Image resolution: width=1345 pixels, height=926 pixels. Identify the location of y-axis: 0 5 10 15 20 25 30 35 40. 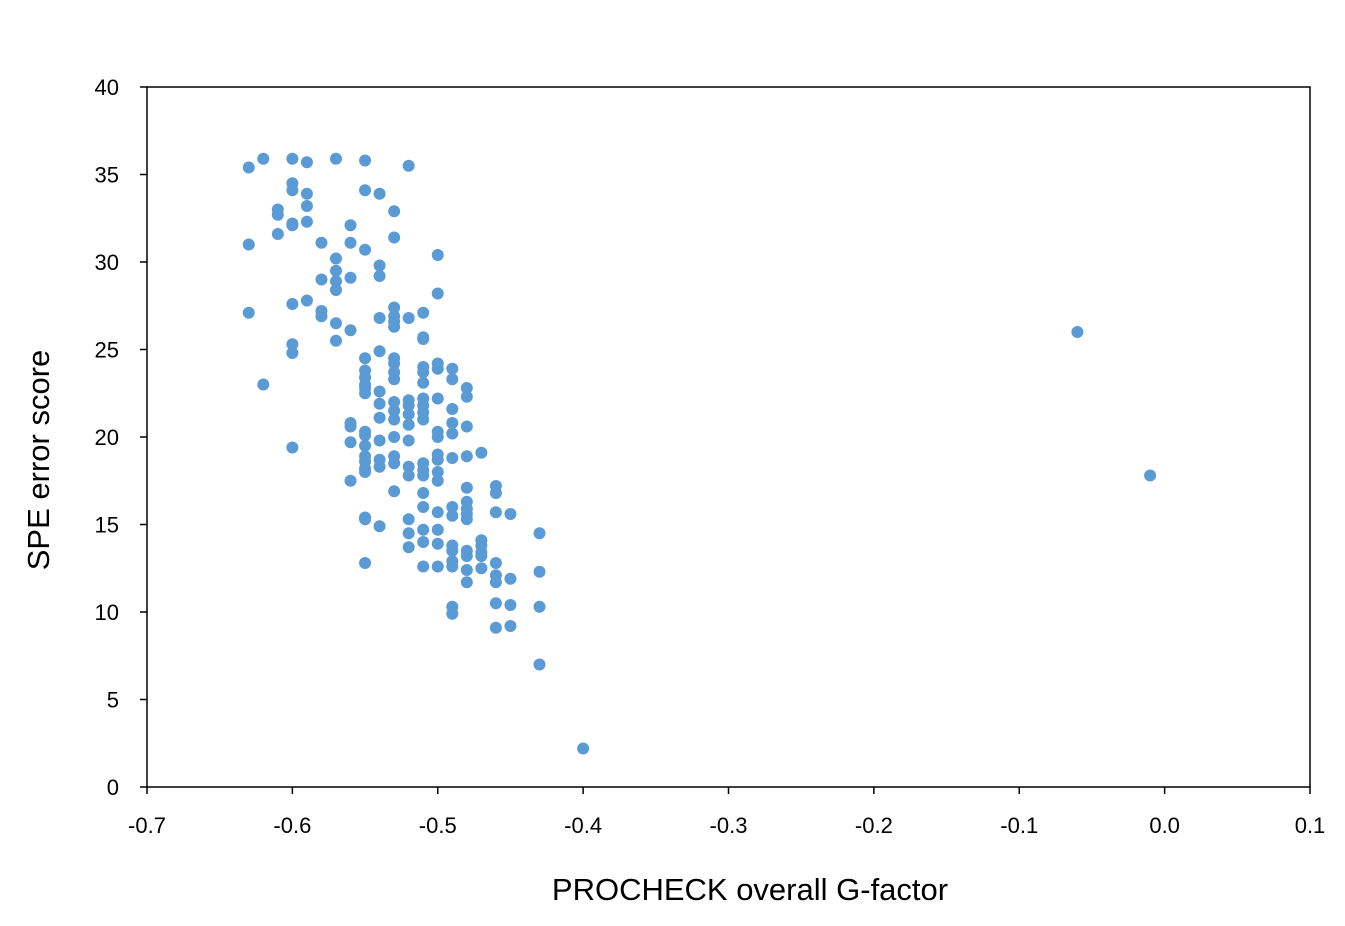
(121, 437).